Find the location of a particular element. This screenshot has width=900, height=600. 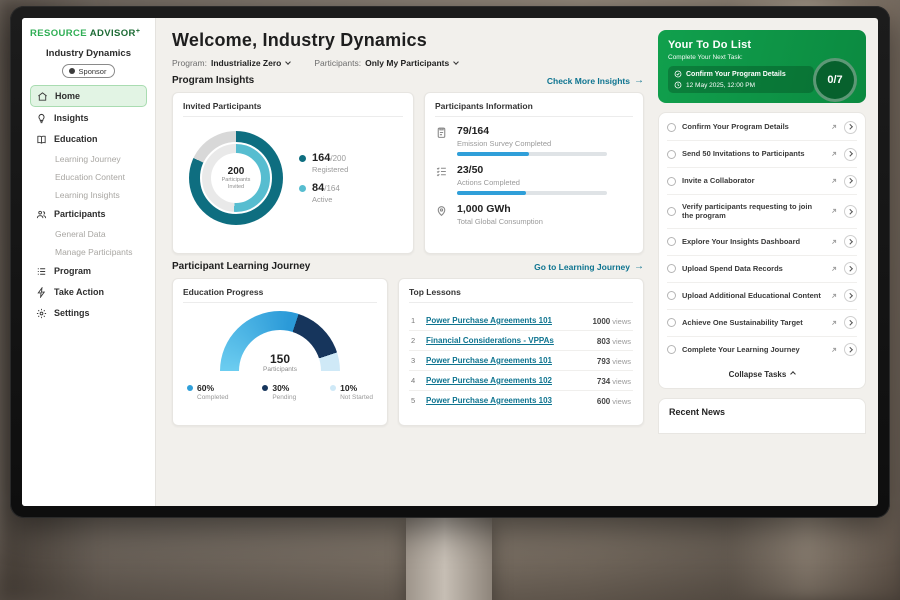

sidebar-item-manage-participants: Manage Participants is located at coordinates (94, 251).